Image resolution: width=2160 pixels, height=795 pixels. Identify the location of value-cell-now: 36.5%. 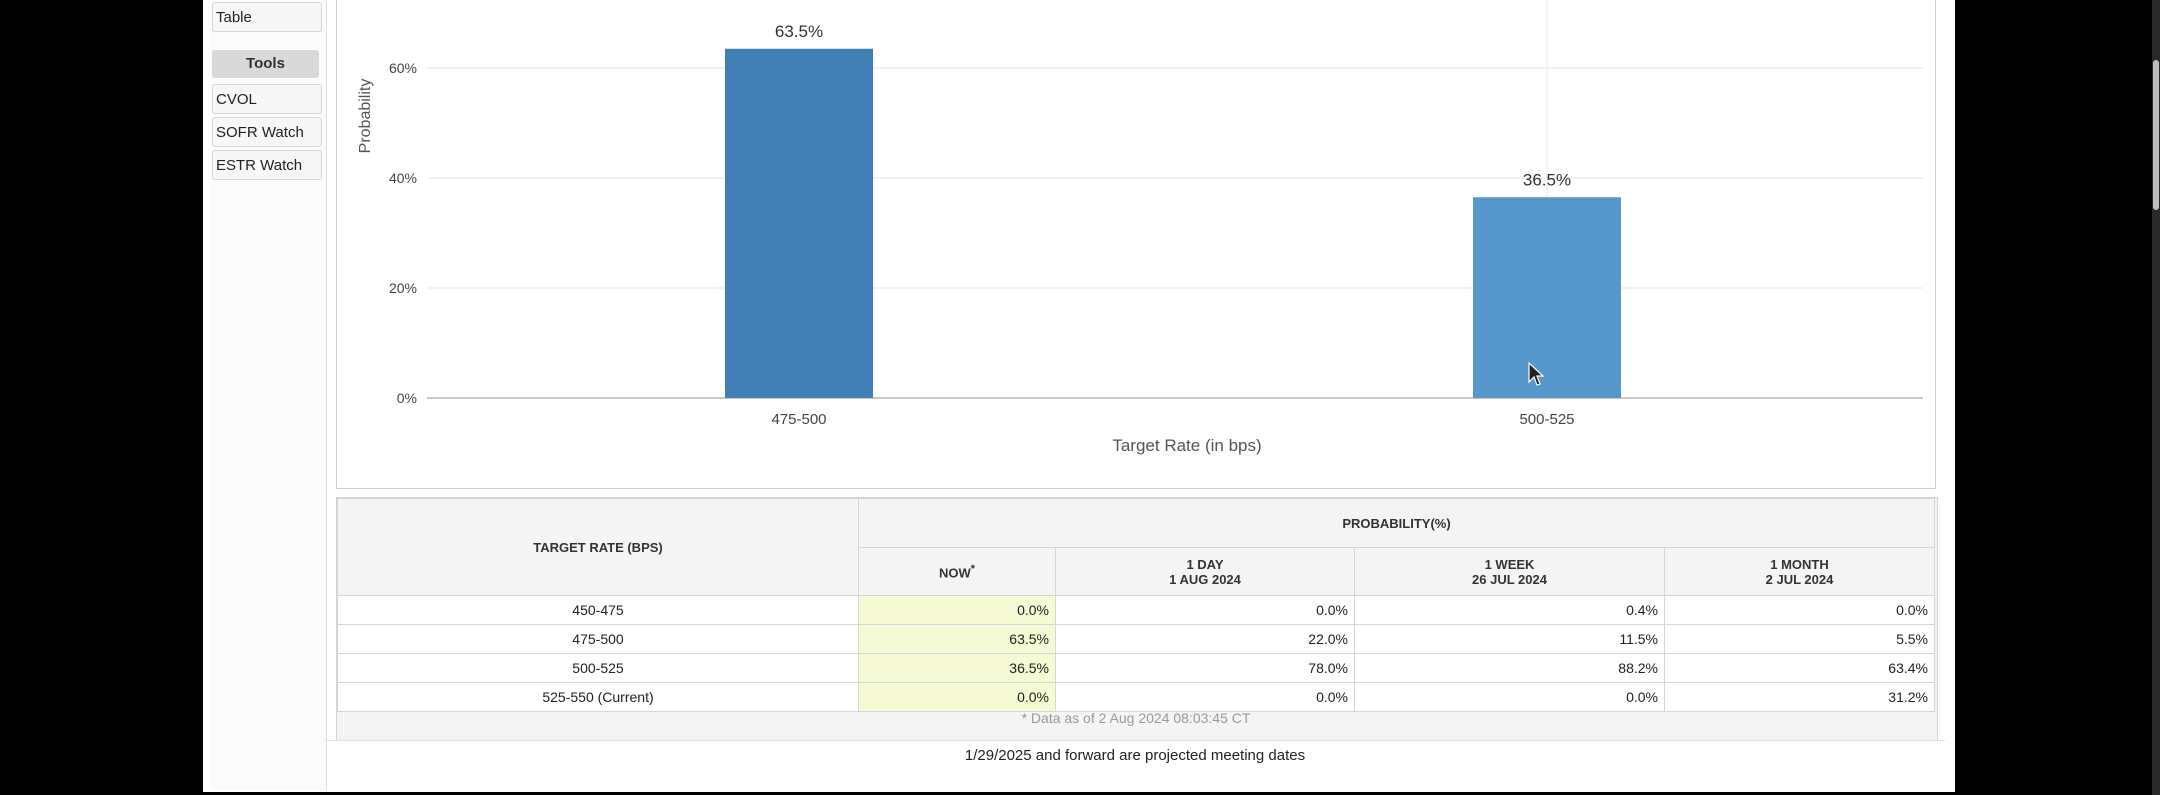
(957, 668).